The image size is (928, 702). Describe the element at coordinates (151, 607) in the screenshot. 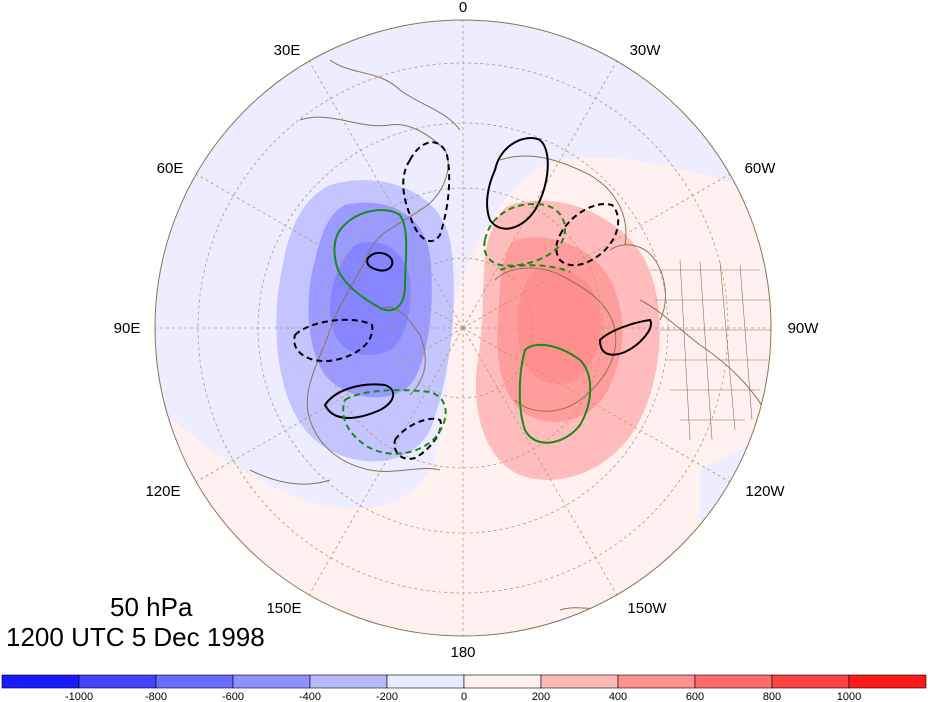

I see `level-label: 50 hPa` at that location.